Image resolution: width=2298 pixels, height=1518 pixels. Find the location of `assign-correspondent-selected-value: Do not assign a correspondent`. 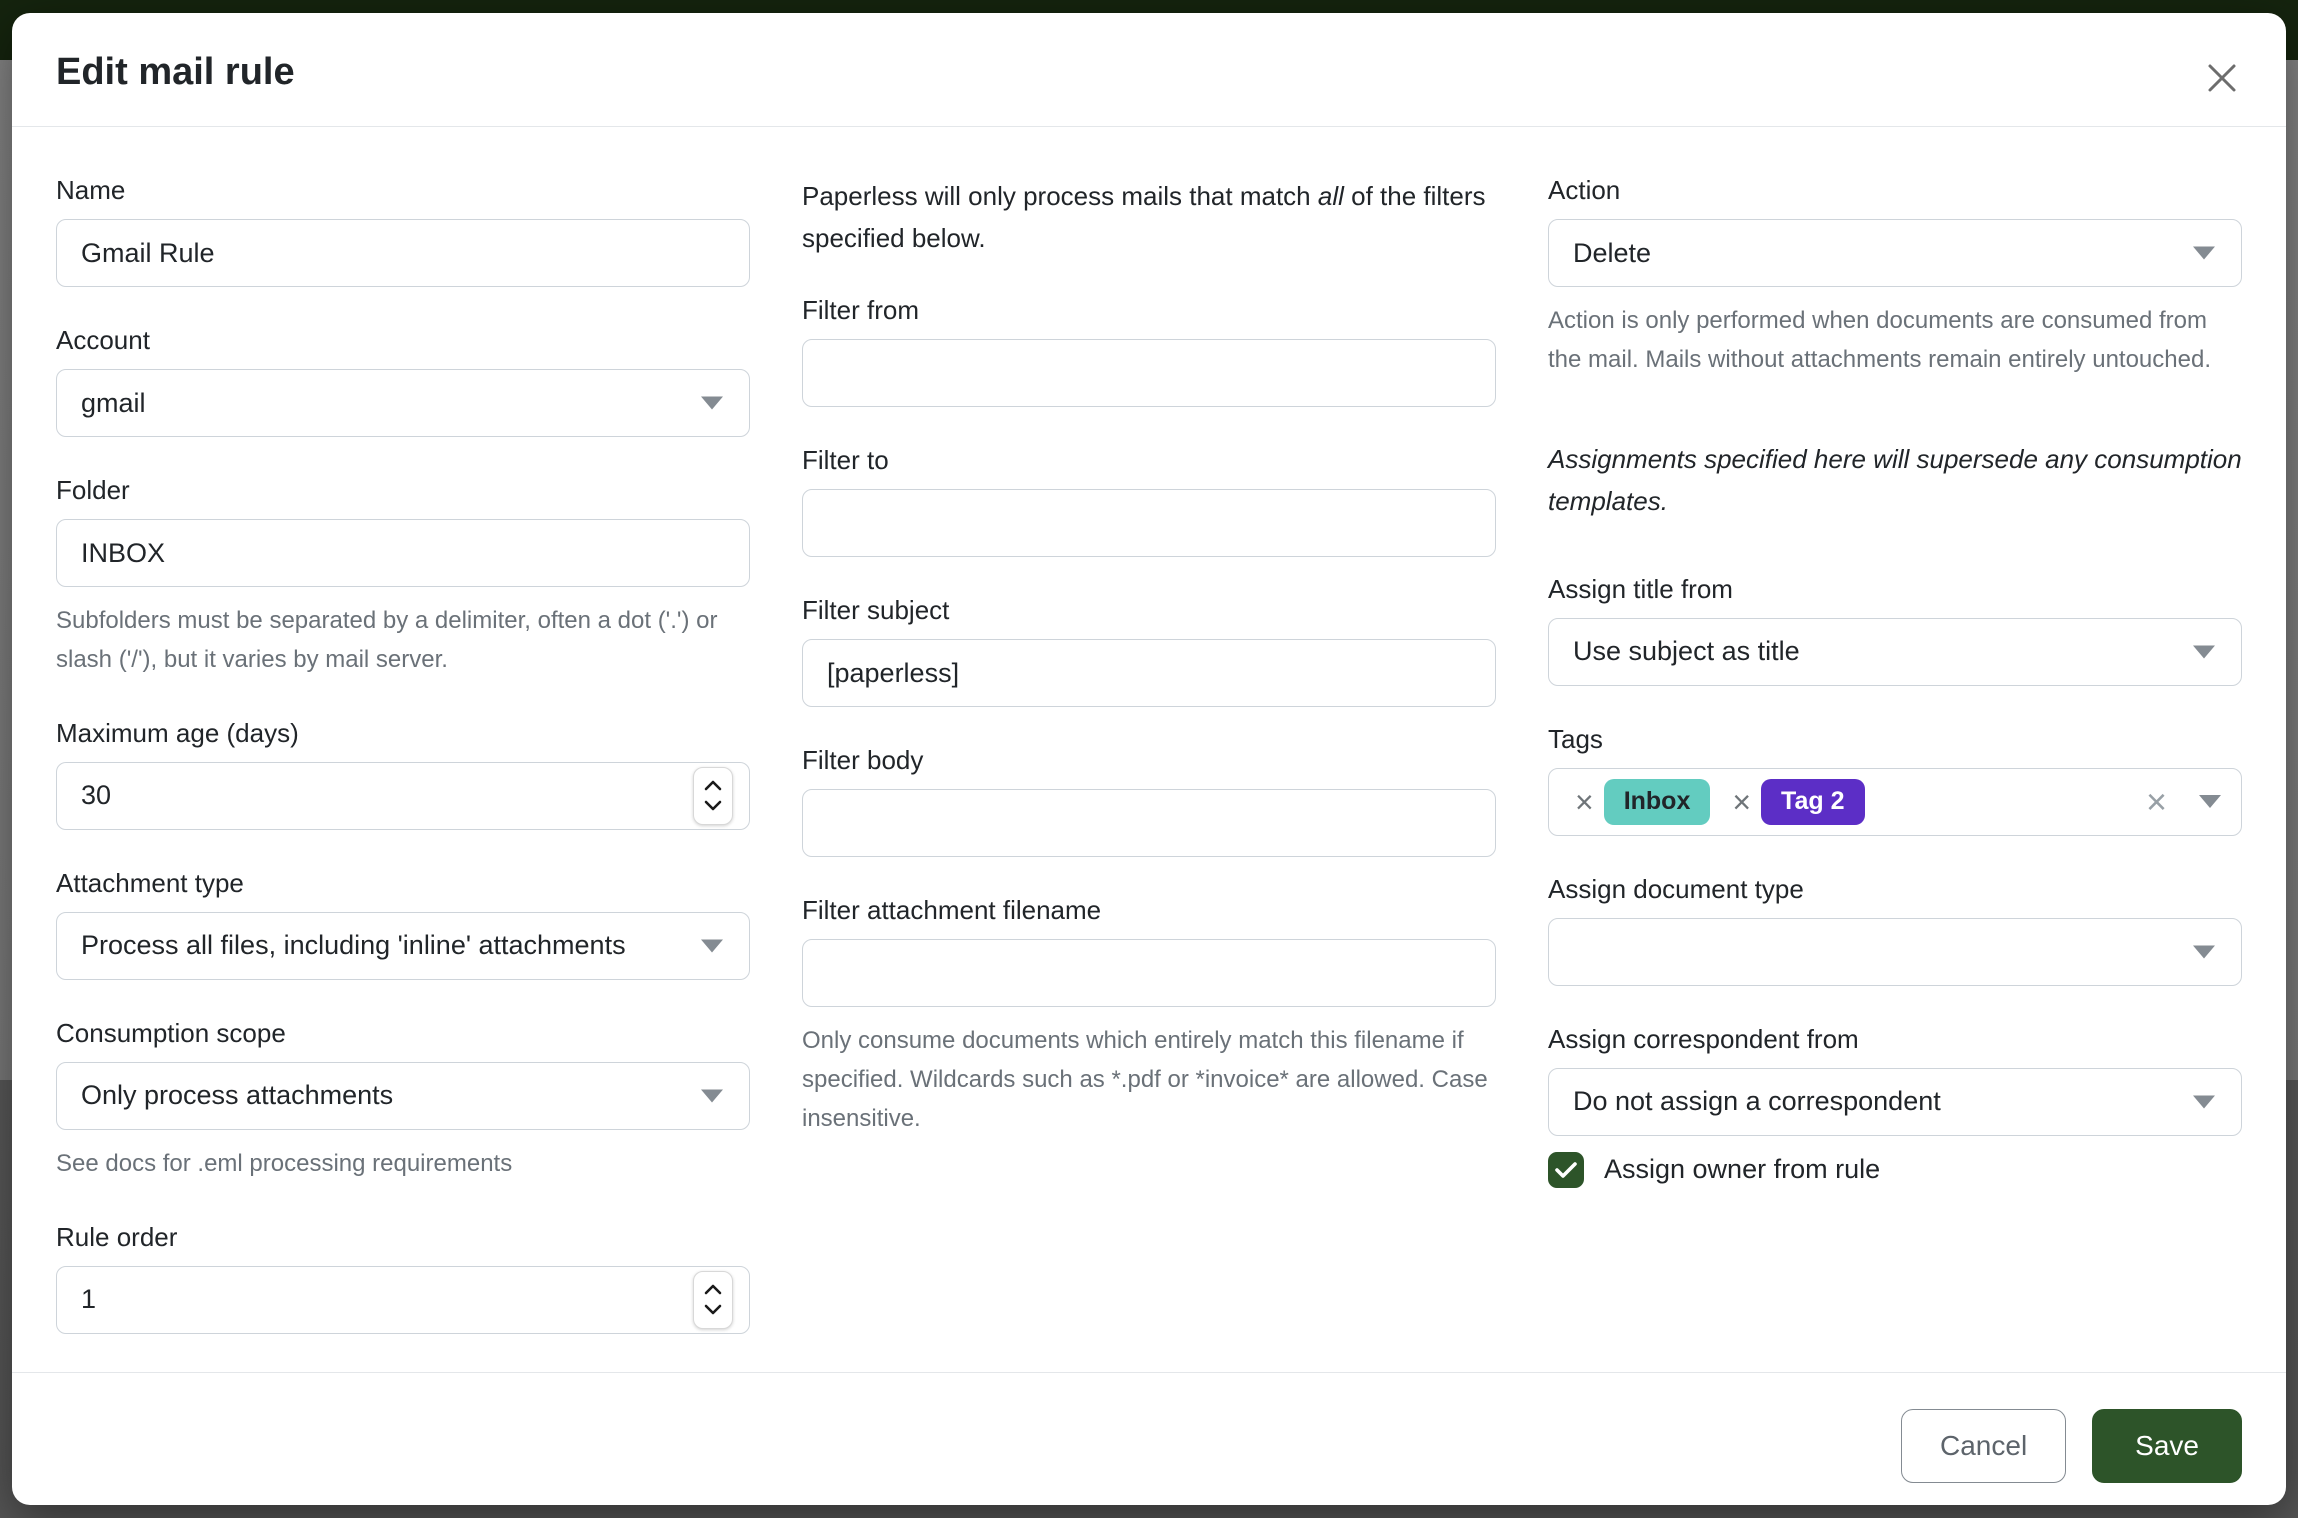

assign-correspondent-selected-value: Do not assign a correspondent is located at coordinates (1757, 1101).